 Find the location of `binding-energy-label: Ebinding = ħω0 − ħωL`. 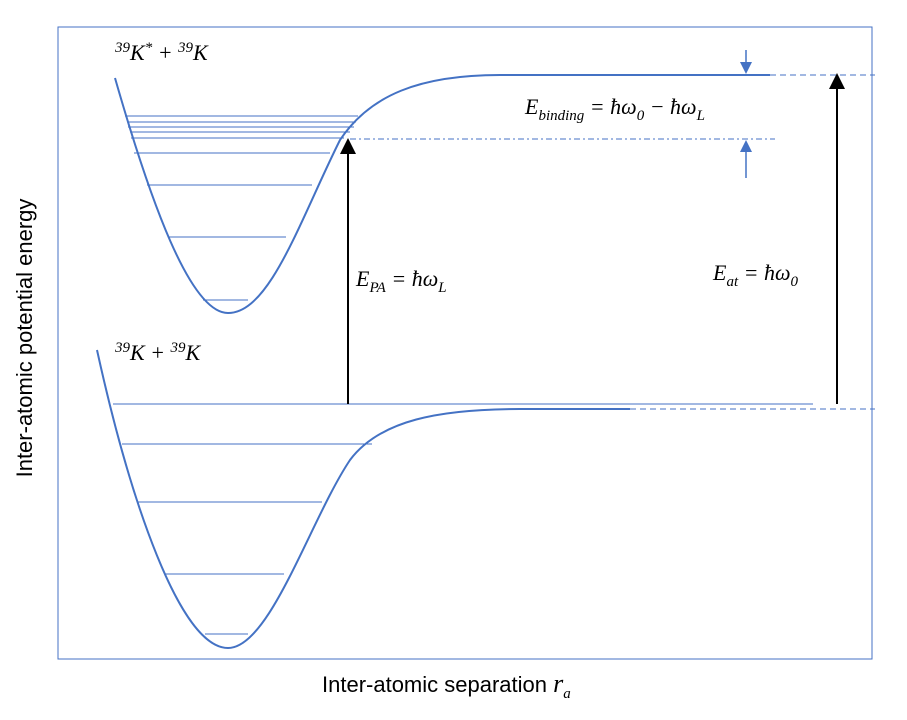

binding-energy-label: Ebinding = ħω0 − ħωL is located at coordinates (614, 109).